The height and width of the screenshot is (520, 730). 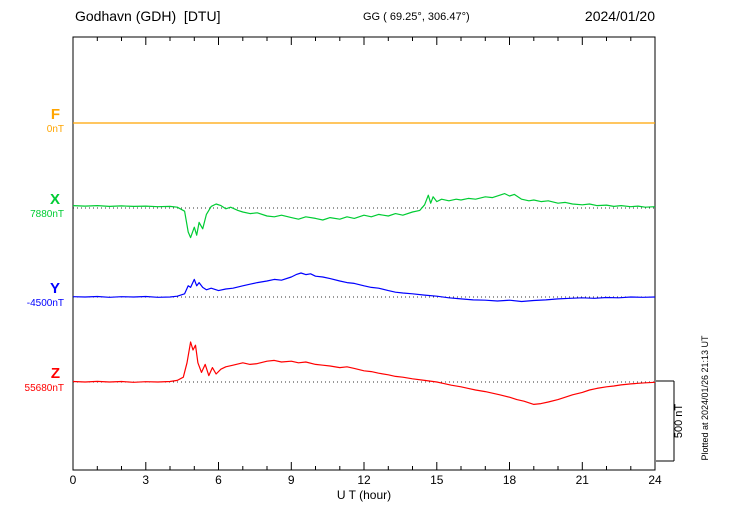 What do you see at coordinates (437, 480) in the screenshot?
I see `x-tick-label: 15` at bounding box center [437, 480].